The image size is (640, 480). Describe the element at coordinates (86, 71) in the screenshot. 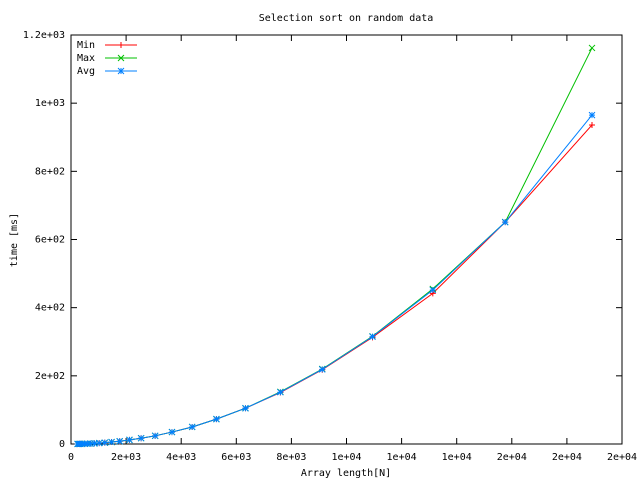

I see `legend-label: Avg` at that location.